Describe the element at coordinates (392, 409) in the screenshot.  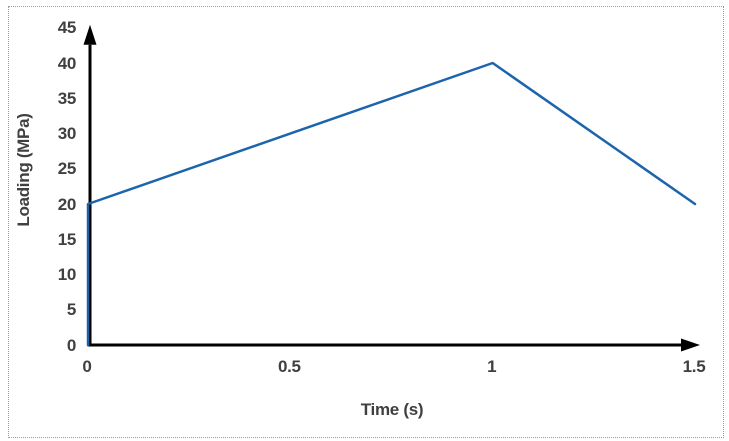
I see `x-axis-title: Time (s)` at that location.